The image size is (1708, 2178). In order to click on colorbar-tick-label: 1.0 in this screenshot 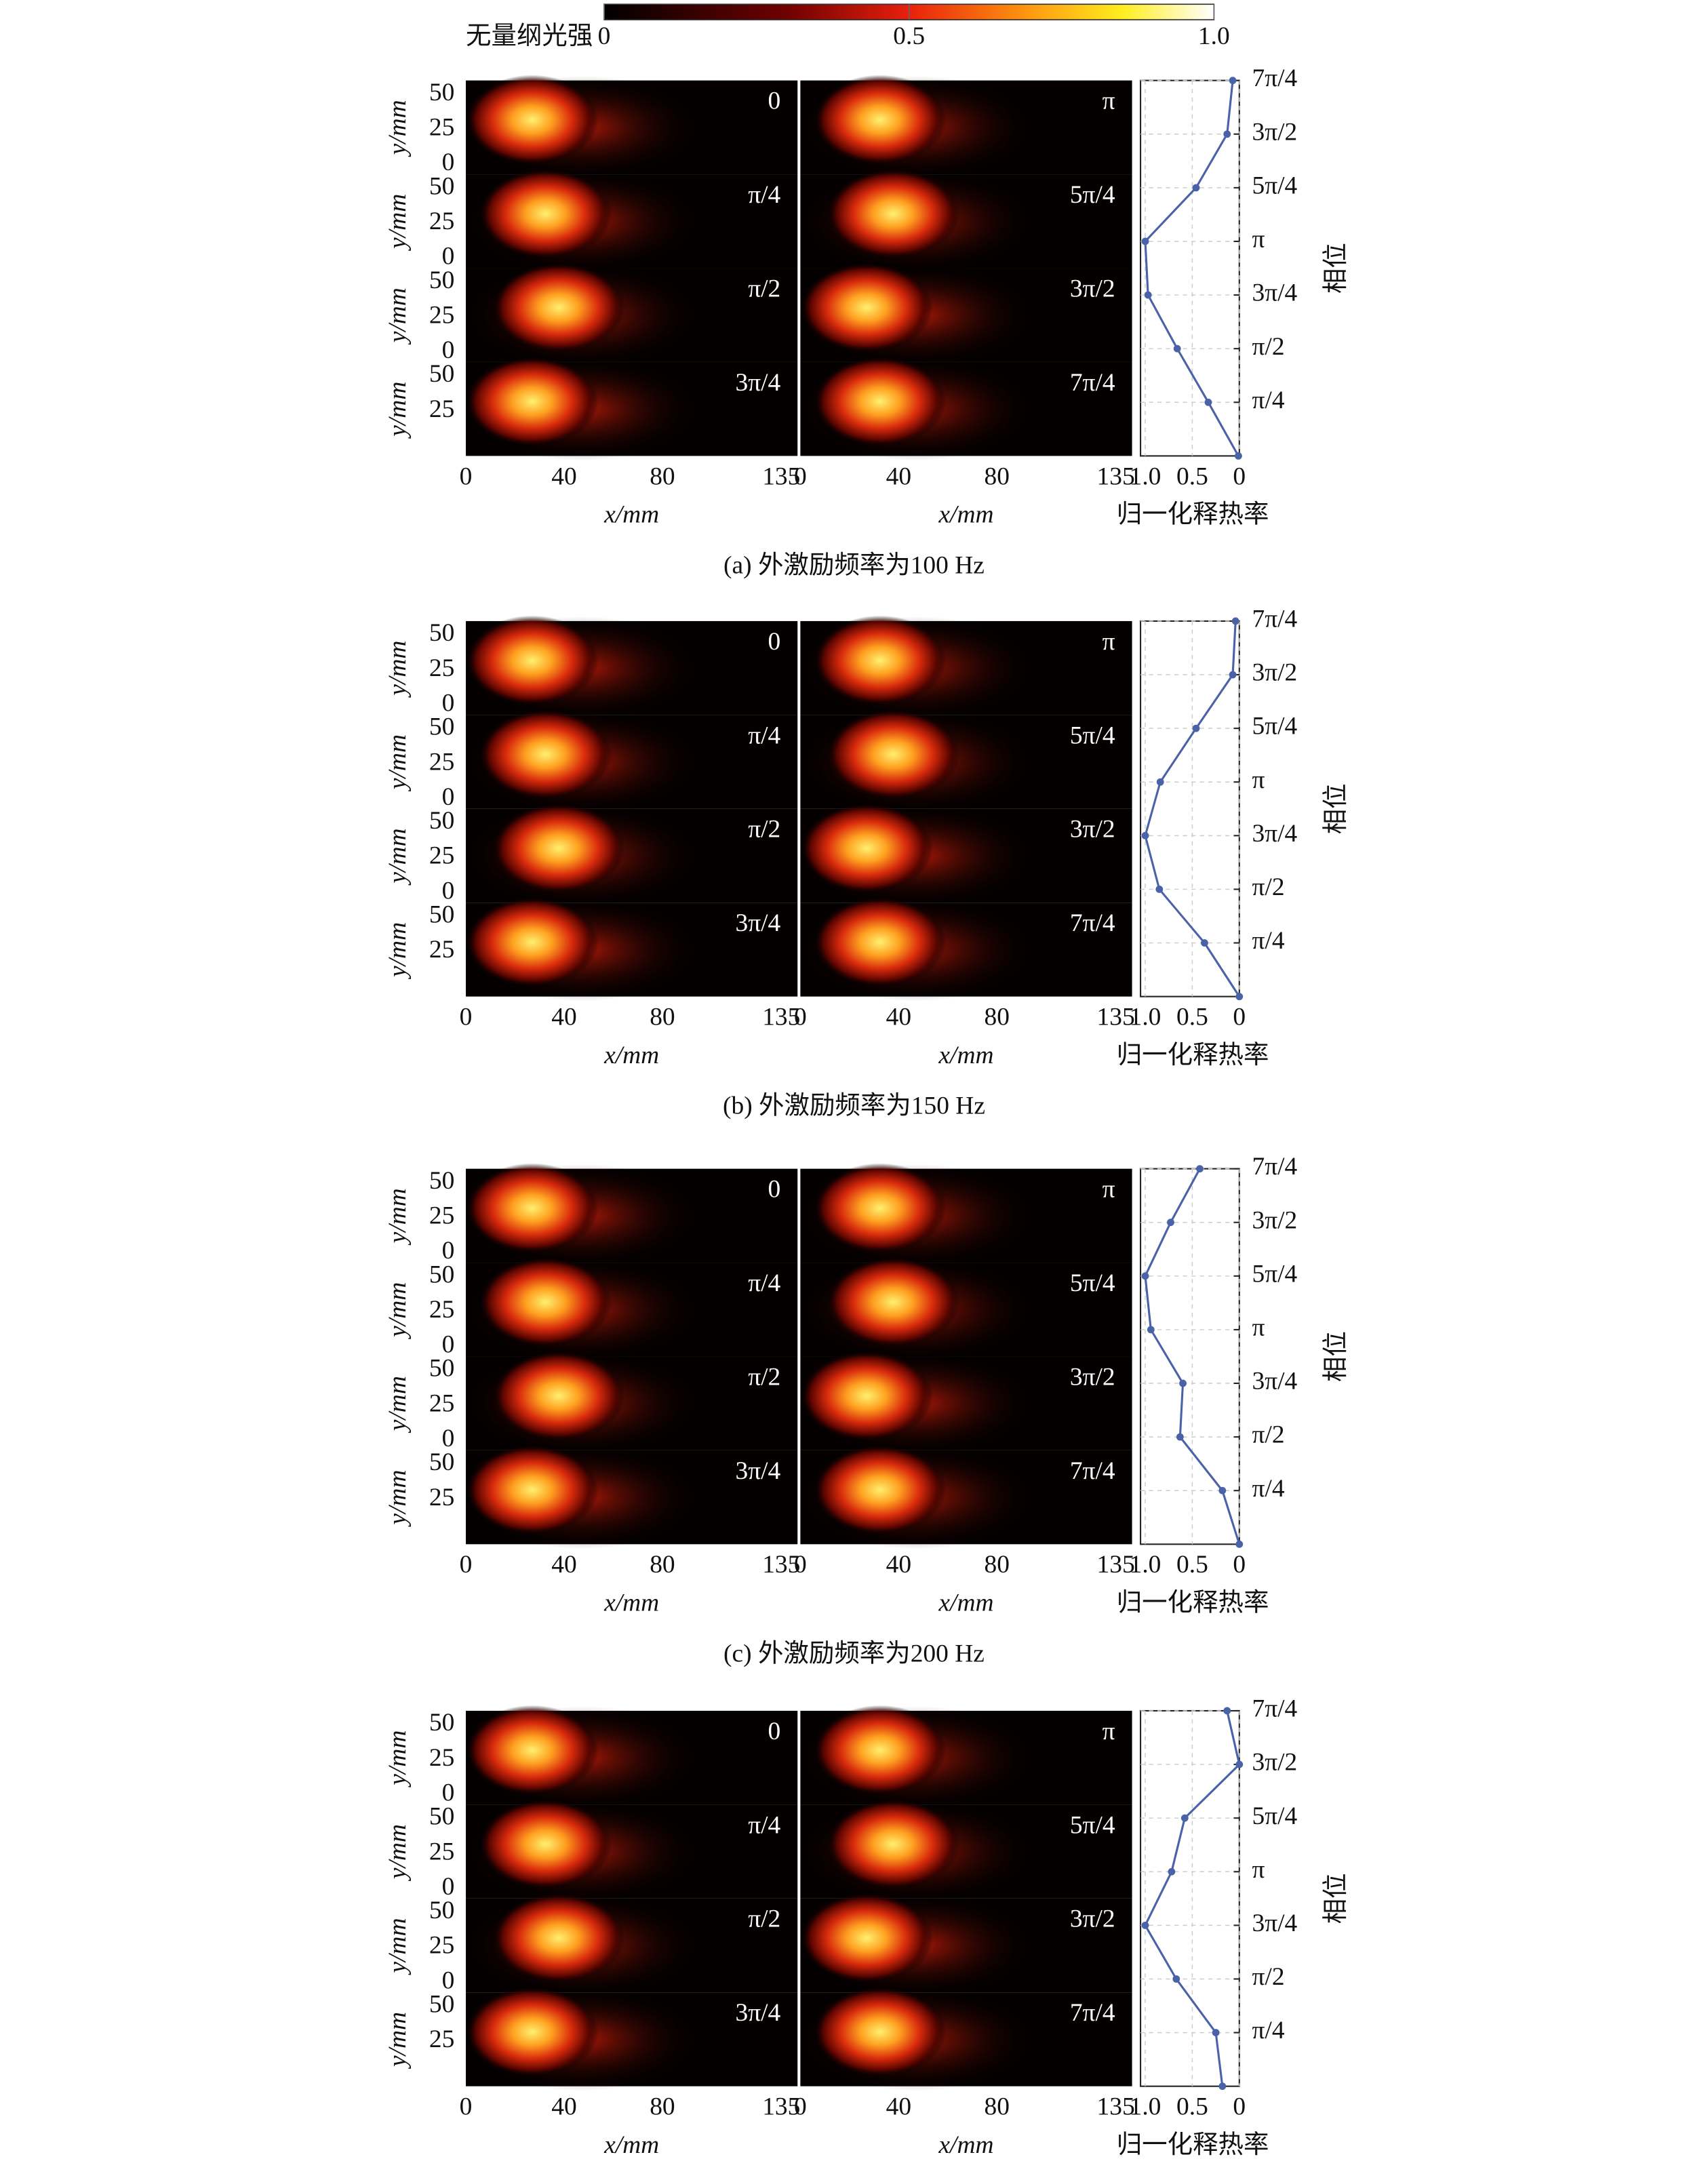, I will do `click(1214, 36)`.